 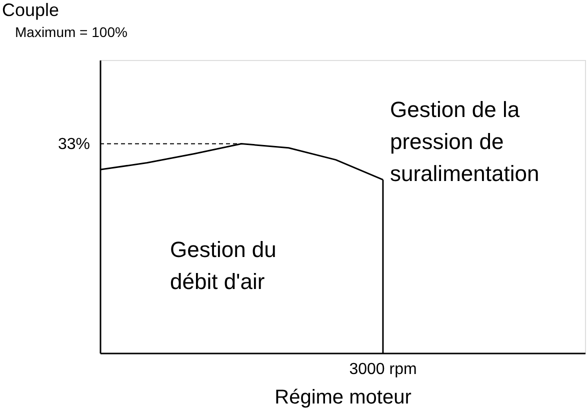 I want to click on annotation: Gestion du débit d'air, so click(x=223, y=265).